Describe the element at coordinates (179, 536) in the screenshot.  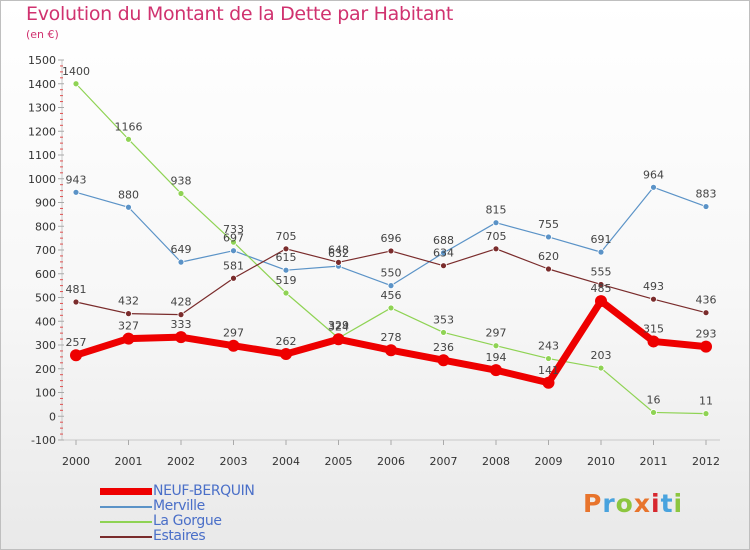
I see `legend-label: Estaires` at that location.